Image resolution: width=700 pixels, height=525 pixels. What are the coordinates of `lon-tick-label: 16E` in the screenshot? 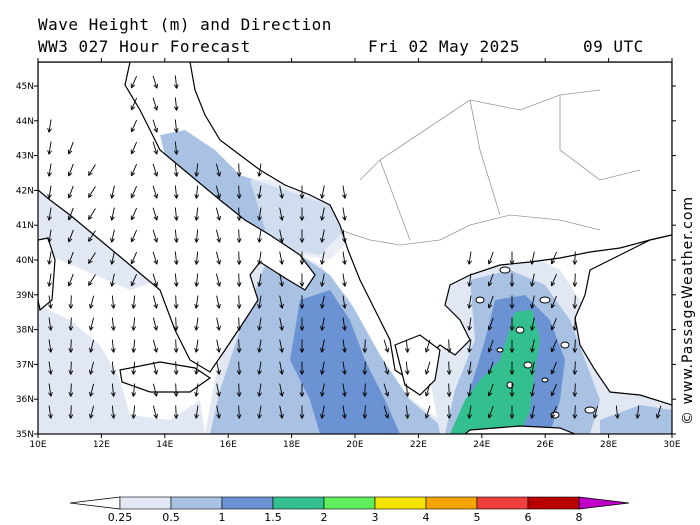 It's located at (228, 445).